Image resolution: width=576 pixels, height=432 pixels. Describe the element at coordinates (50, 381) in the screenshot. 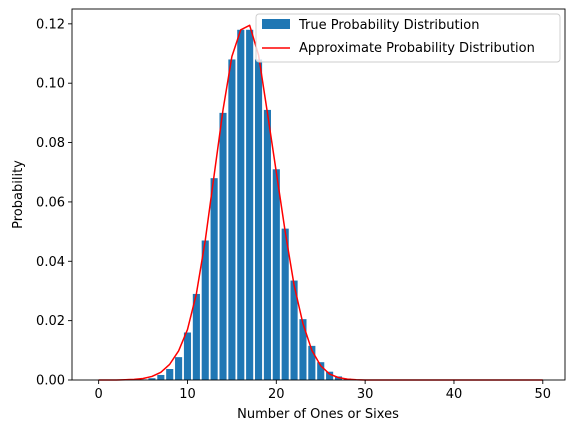

I see `y-tick-label: 0.00` at that location.